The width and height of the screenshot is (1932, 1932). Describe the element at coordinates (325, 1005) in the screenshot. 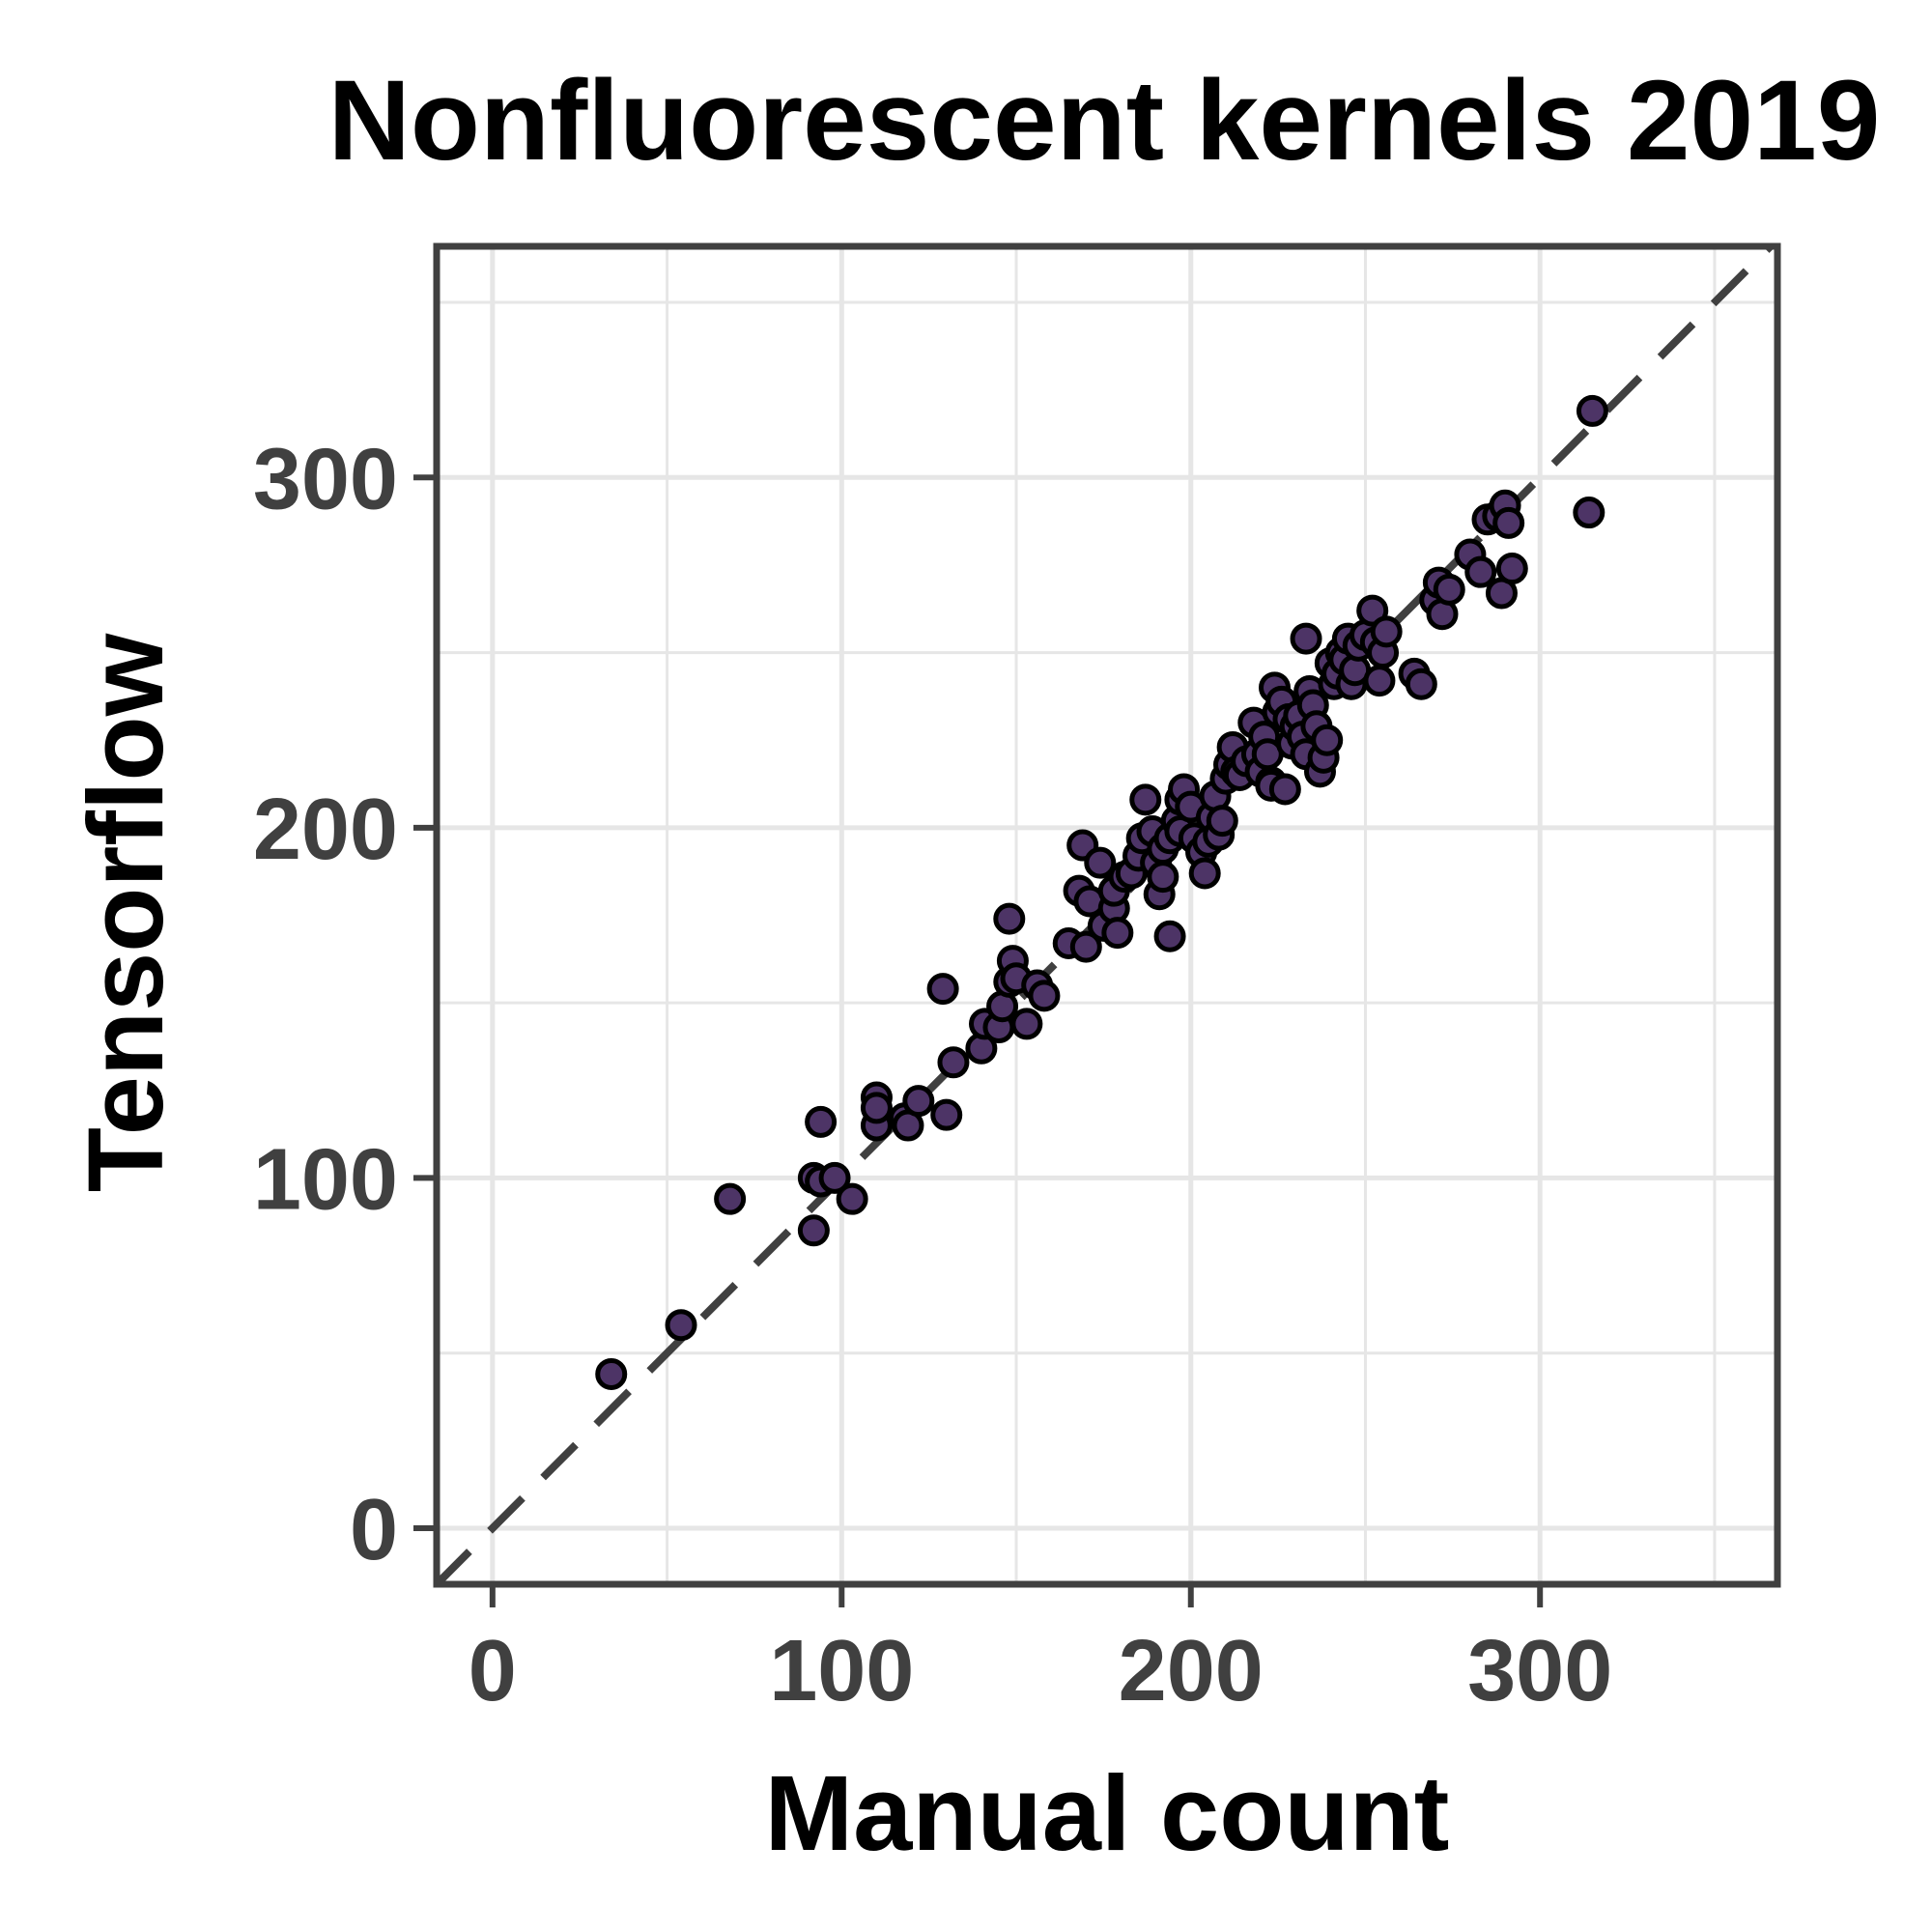

I see `y-axis-tick-labels: 0 100 200 300` at that location.